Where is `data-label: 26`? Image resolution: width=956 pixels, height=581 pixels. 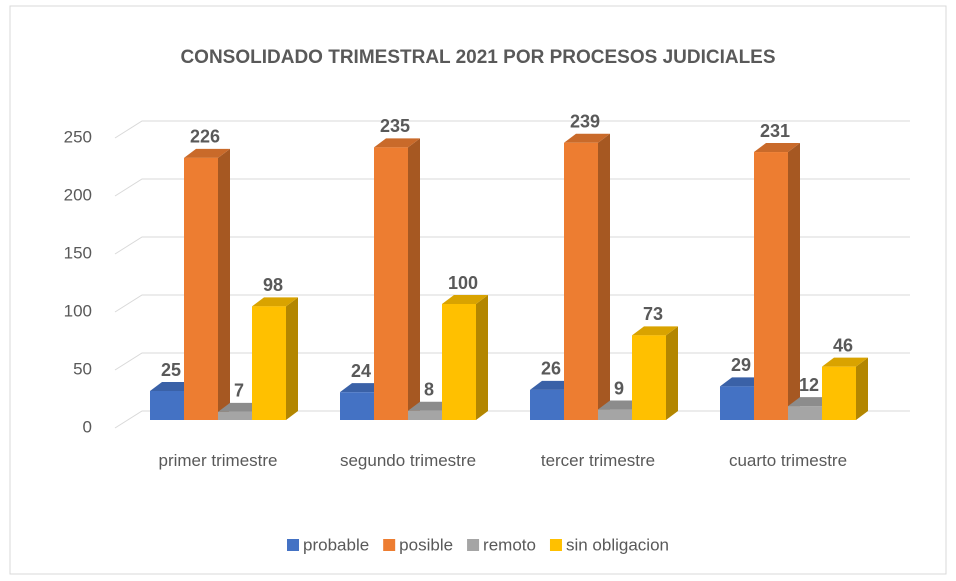
data-label: 26 is located at coordinates (551, 369).